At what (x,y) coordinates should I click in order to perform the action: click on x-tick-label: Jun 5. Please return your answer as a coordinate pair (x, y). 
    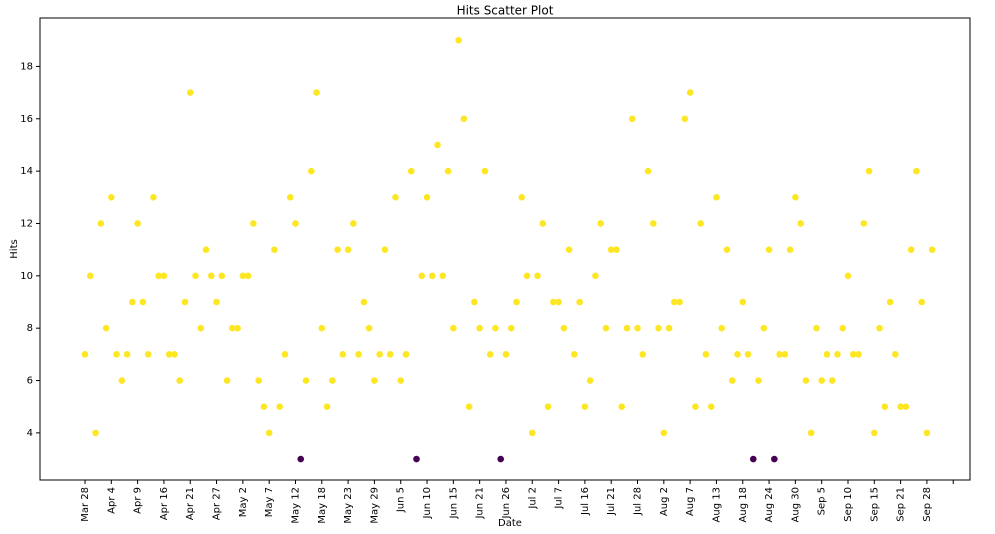
    Looking at the image, I should click on (401, 500).